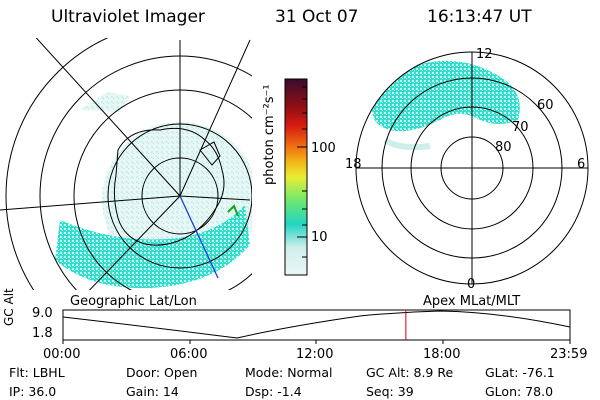 This screenshot has height=400, width=600. I want to click on gc-alt-info: GC Alt: 8.9 Re, so click(410, 372).